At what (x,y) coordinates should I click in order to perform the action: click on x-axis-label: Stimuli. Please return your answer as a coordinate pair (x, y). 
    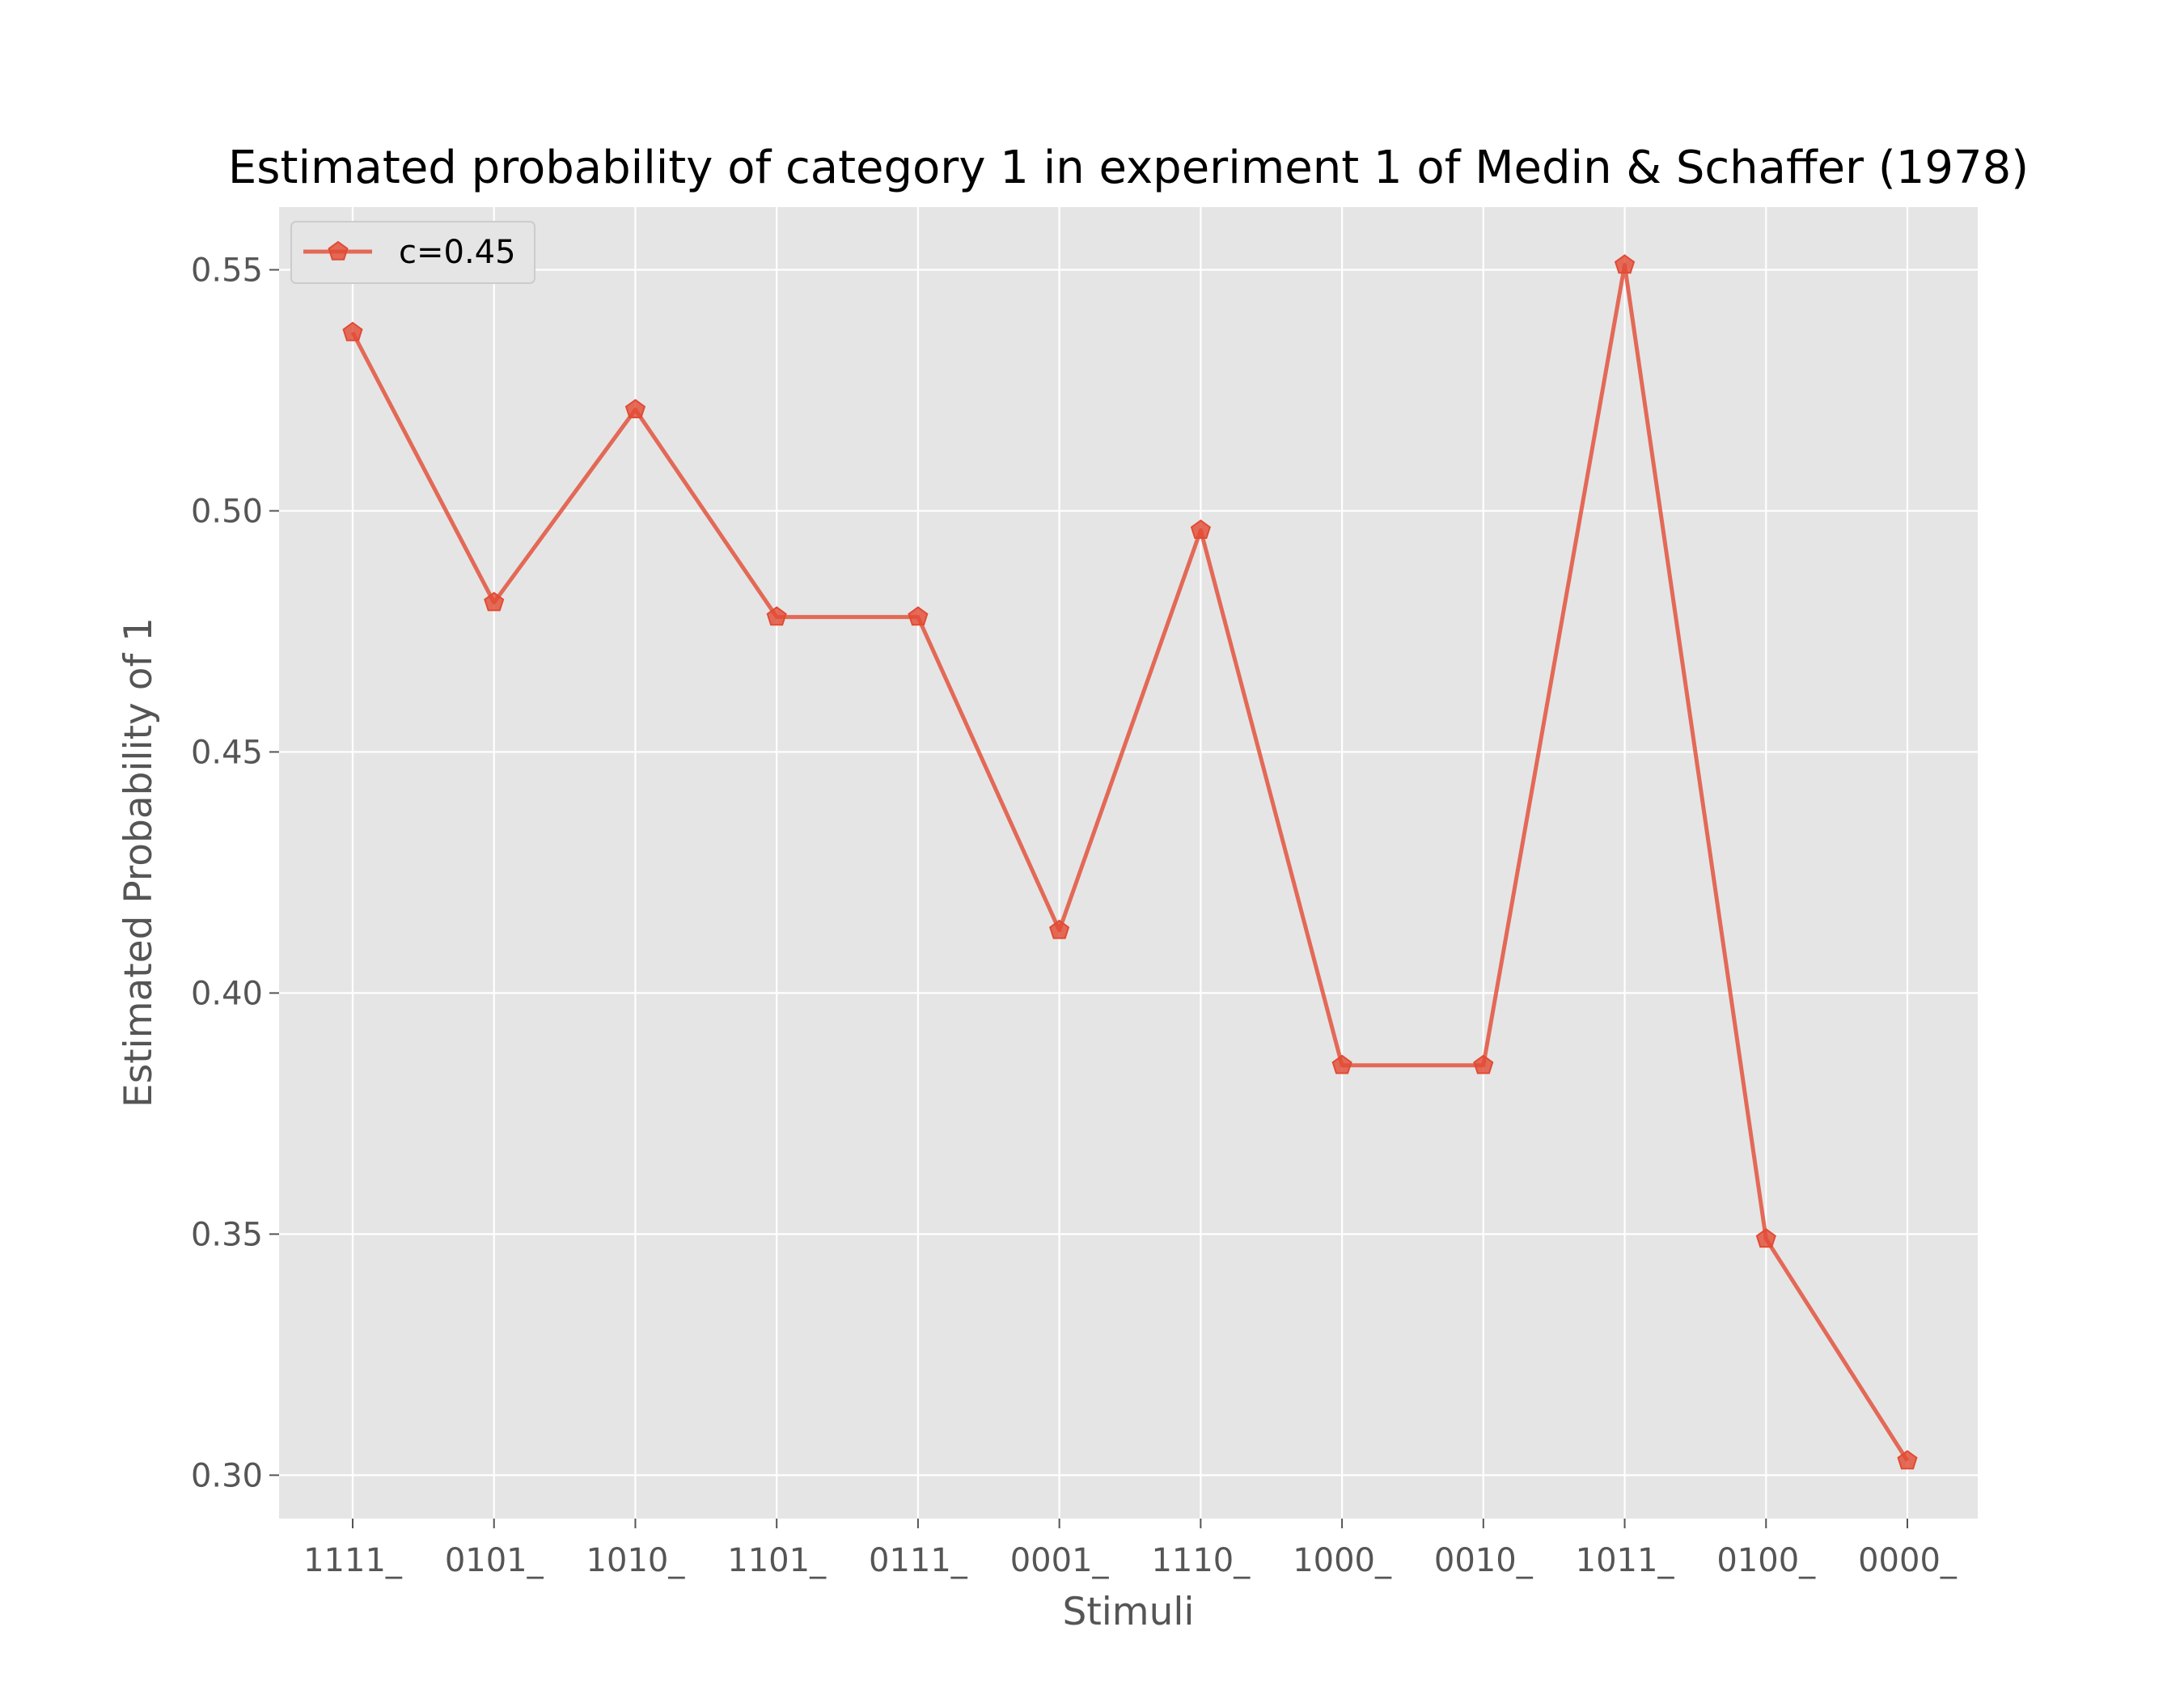
    Looking at the image, I should click on (1128, 1612).